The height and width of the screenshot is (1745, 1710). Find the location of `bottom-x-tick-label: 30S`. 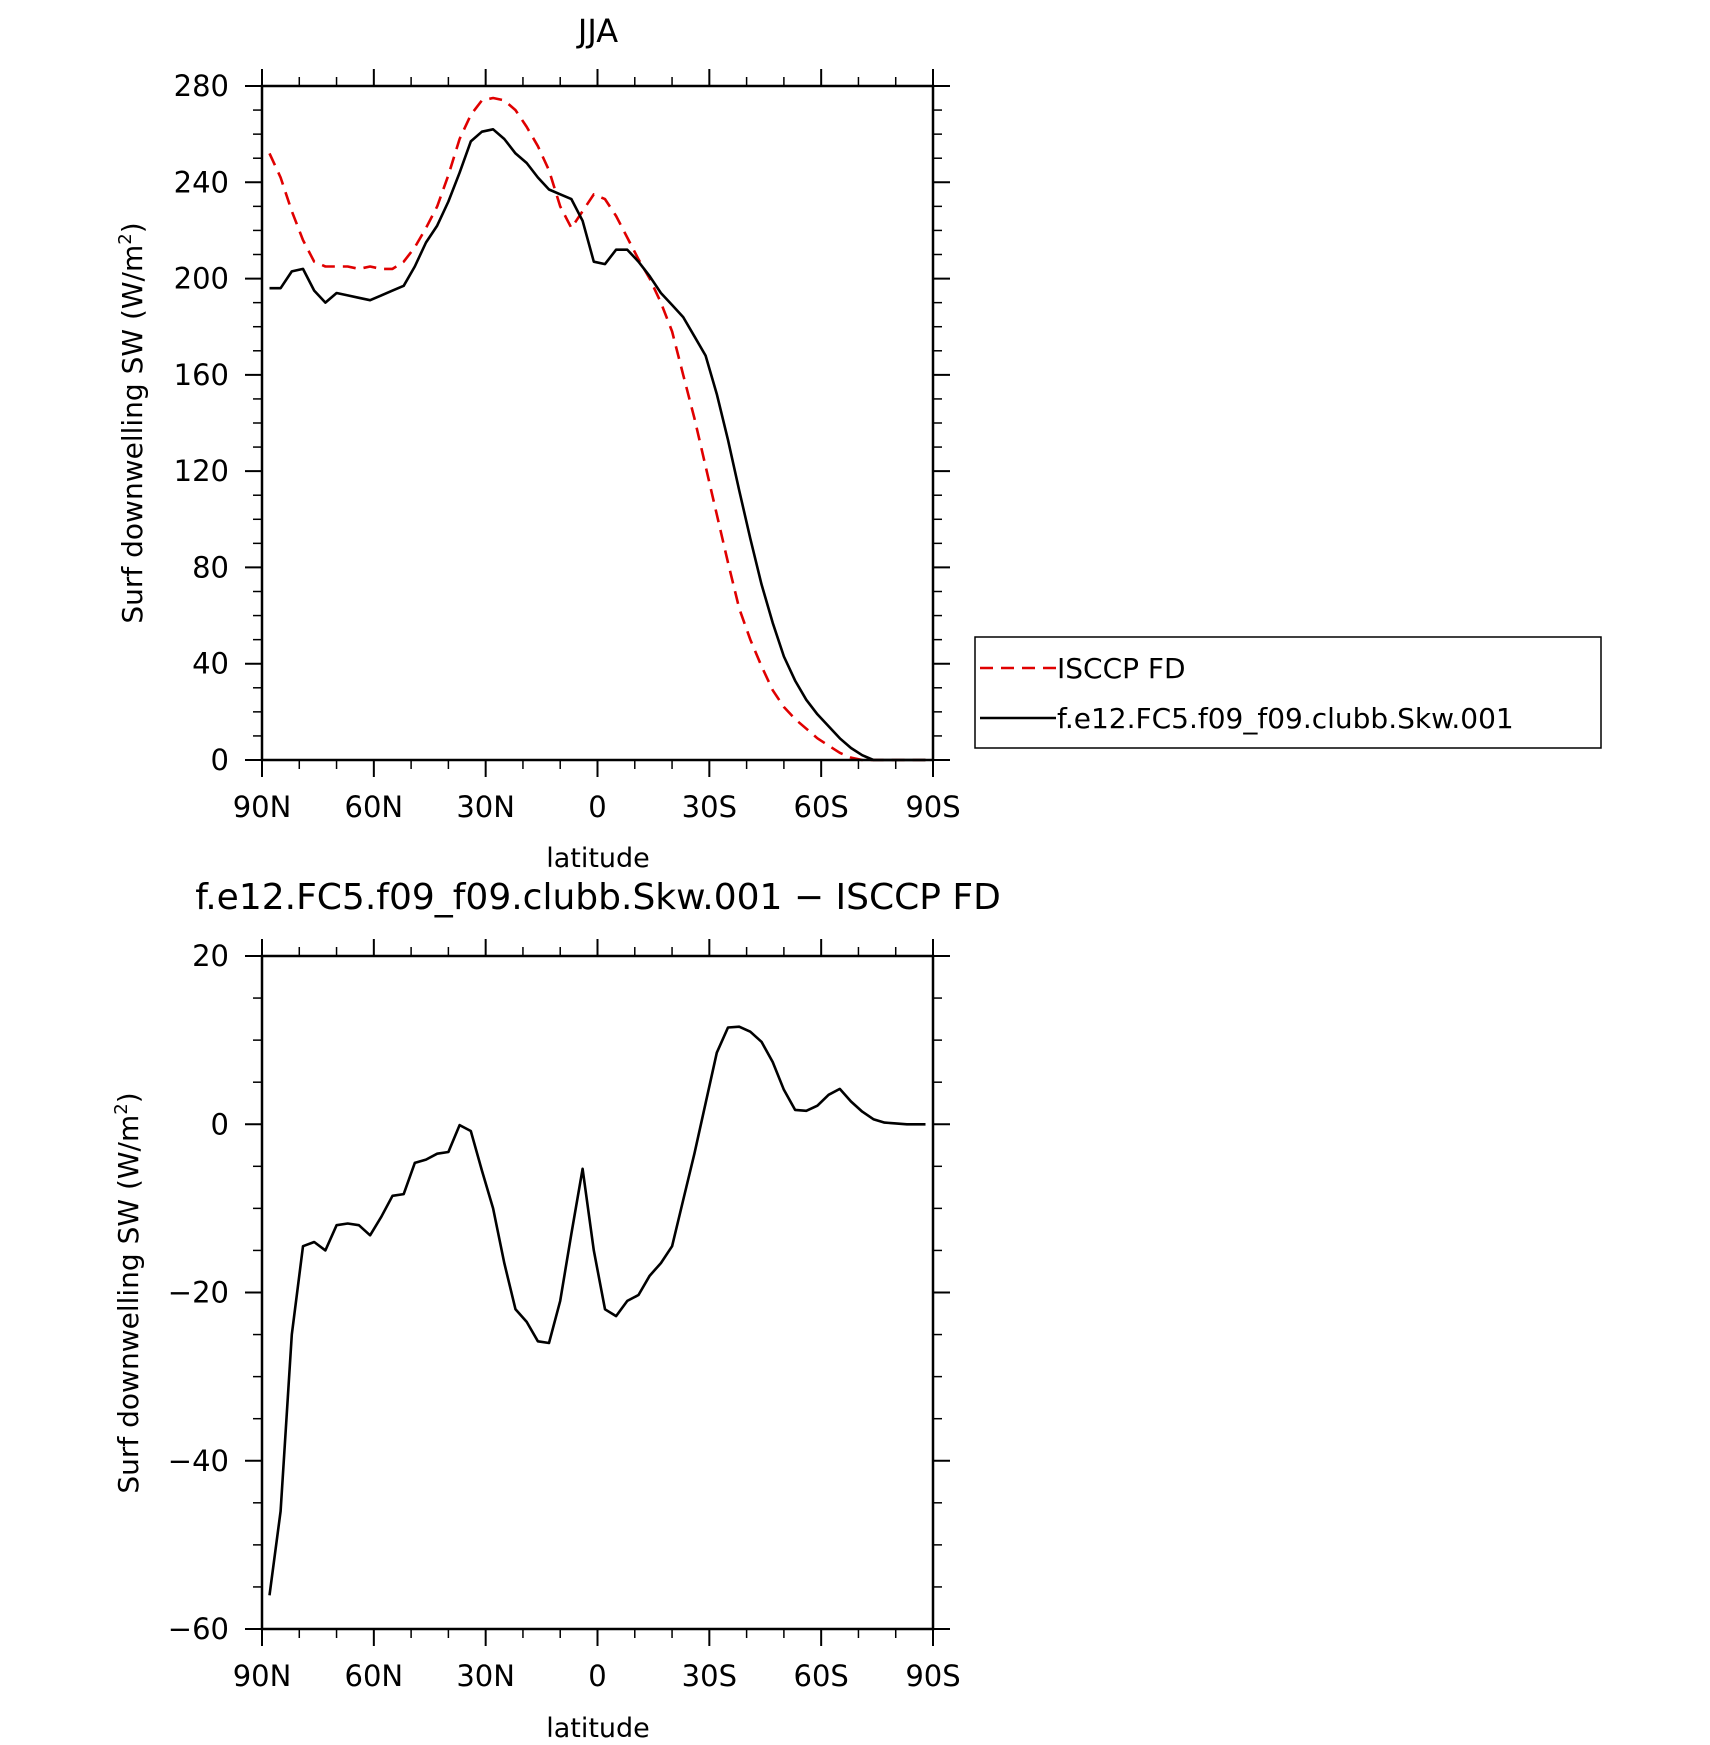

bottom-x-tick-label: 30S is located at coordinates (709, 1676).